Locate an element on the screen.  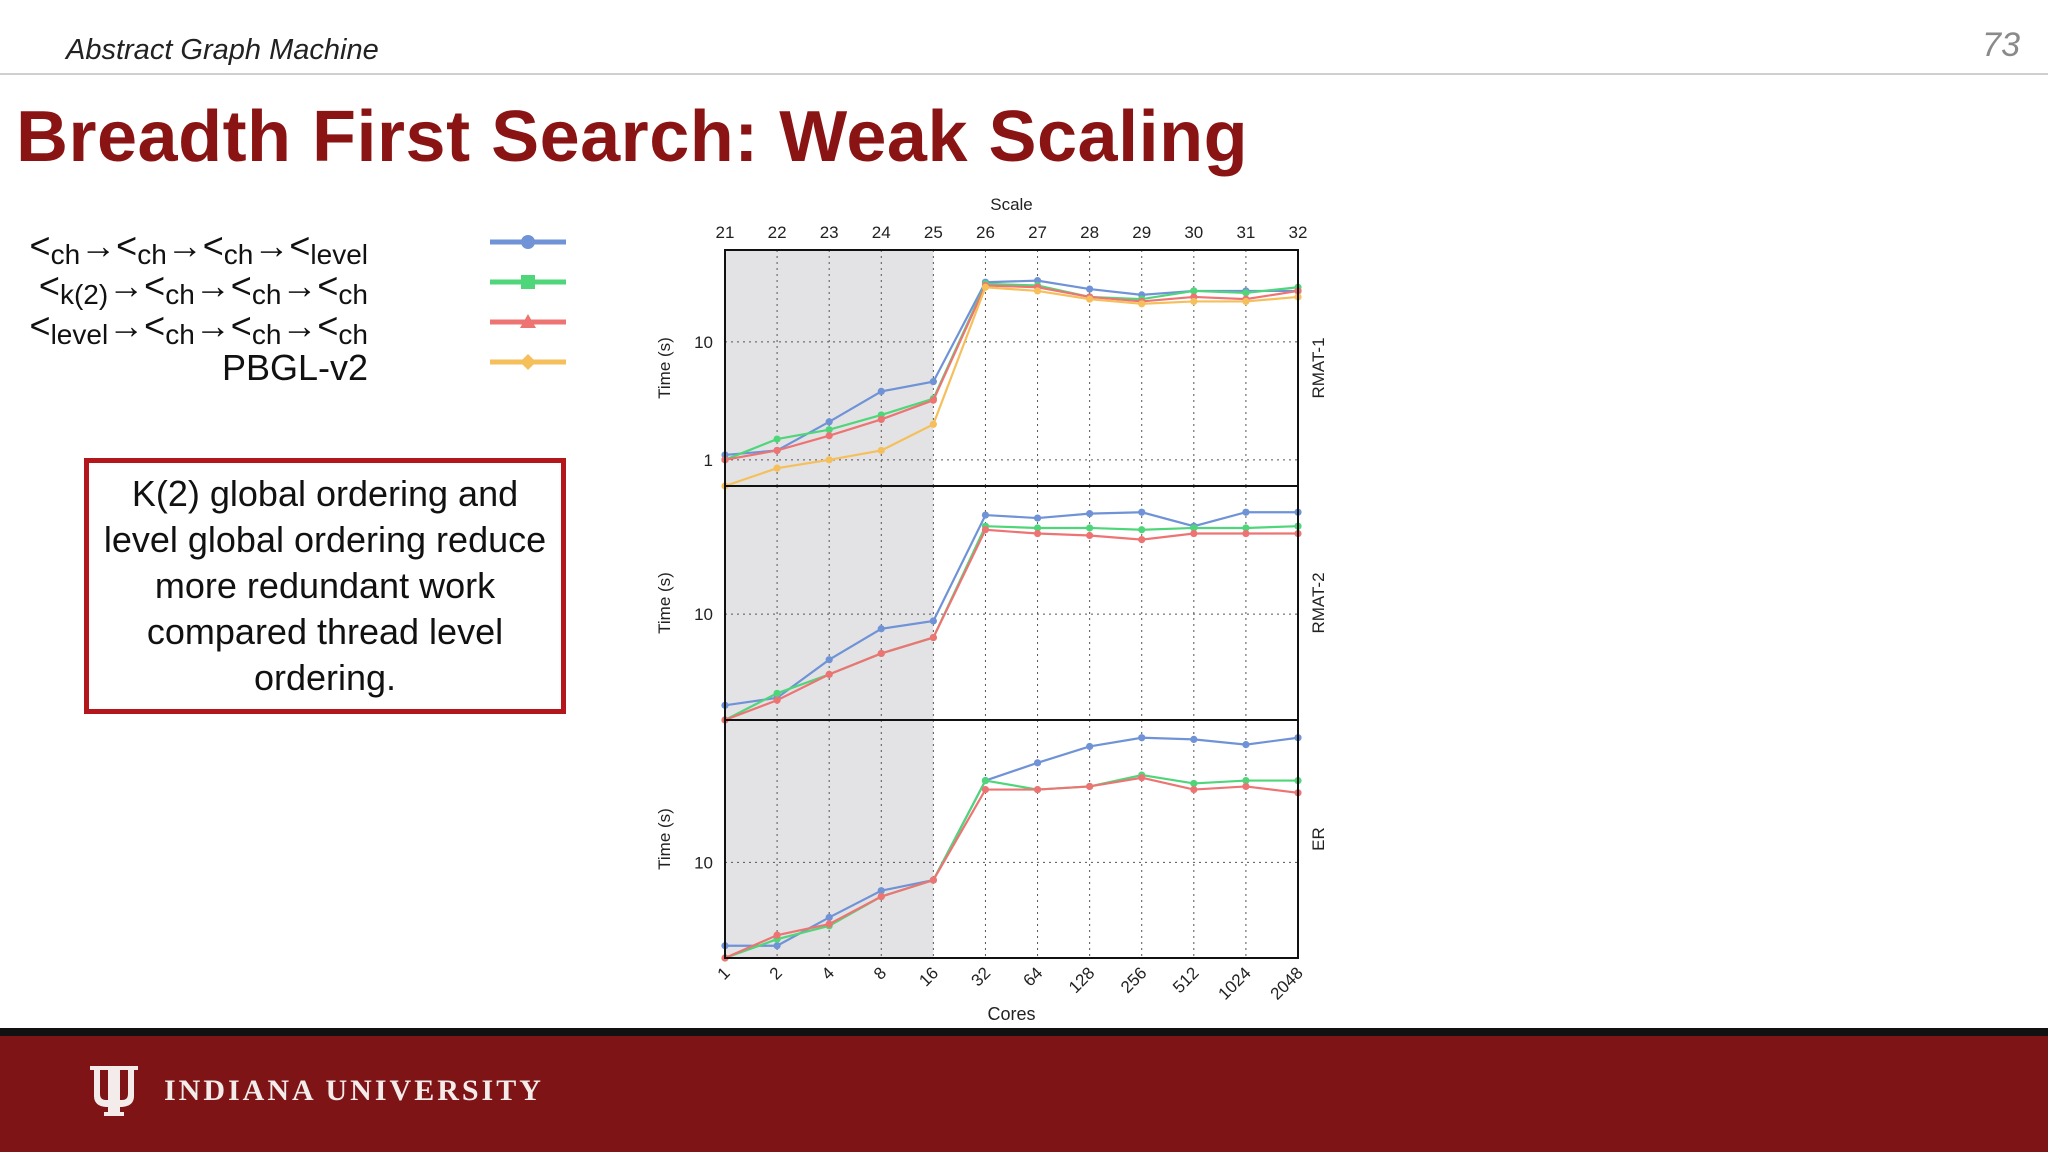
top-axis-label: Scale is located at coordinates (1011, 204).